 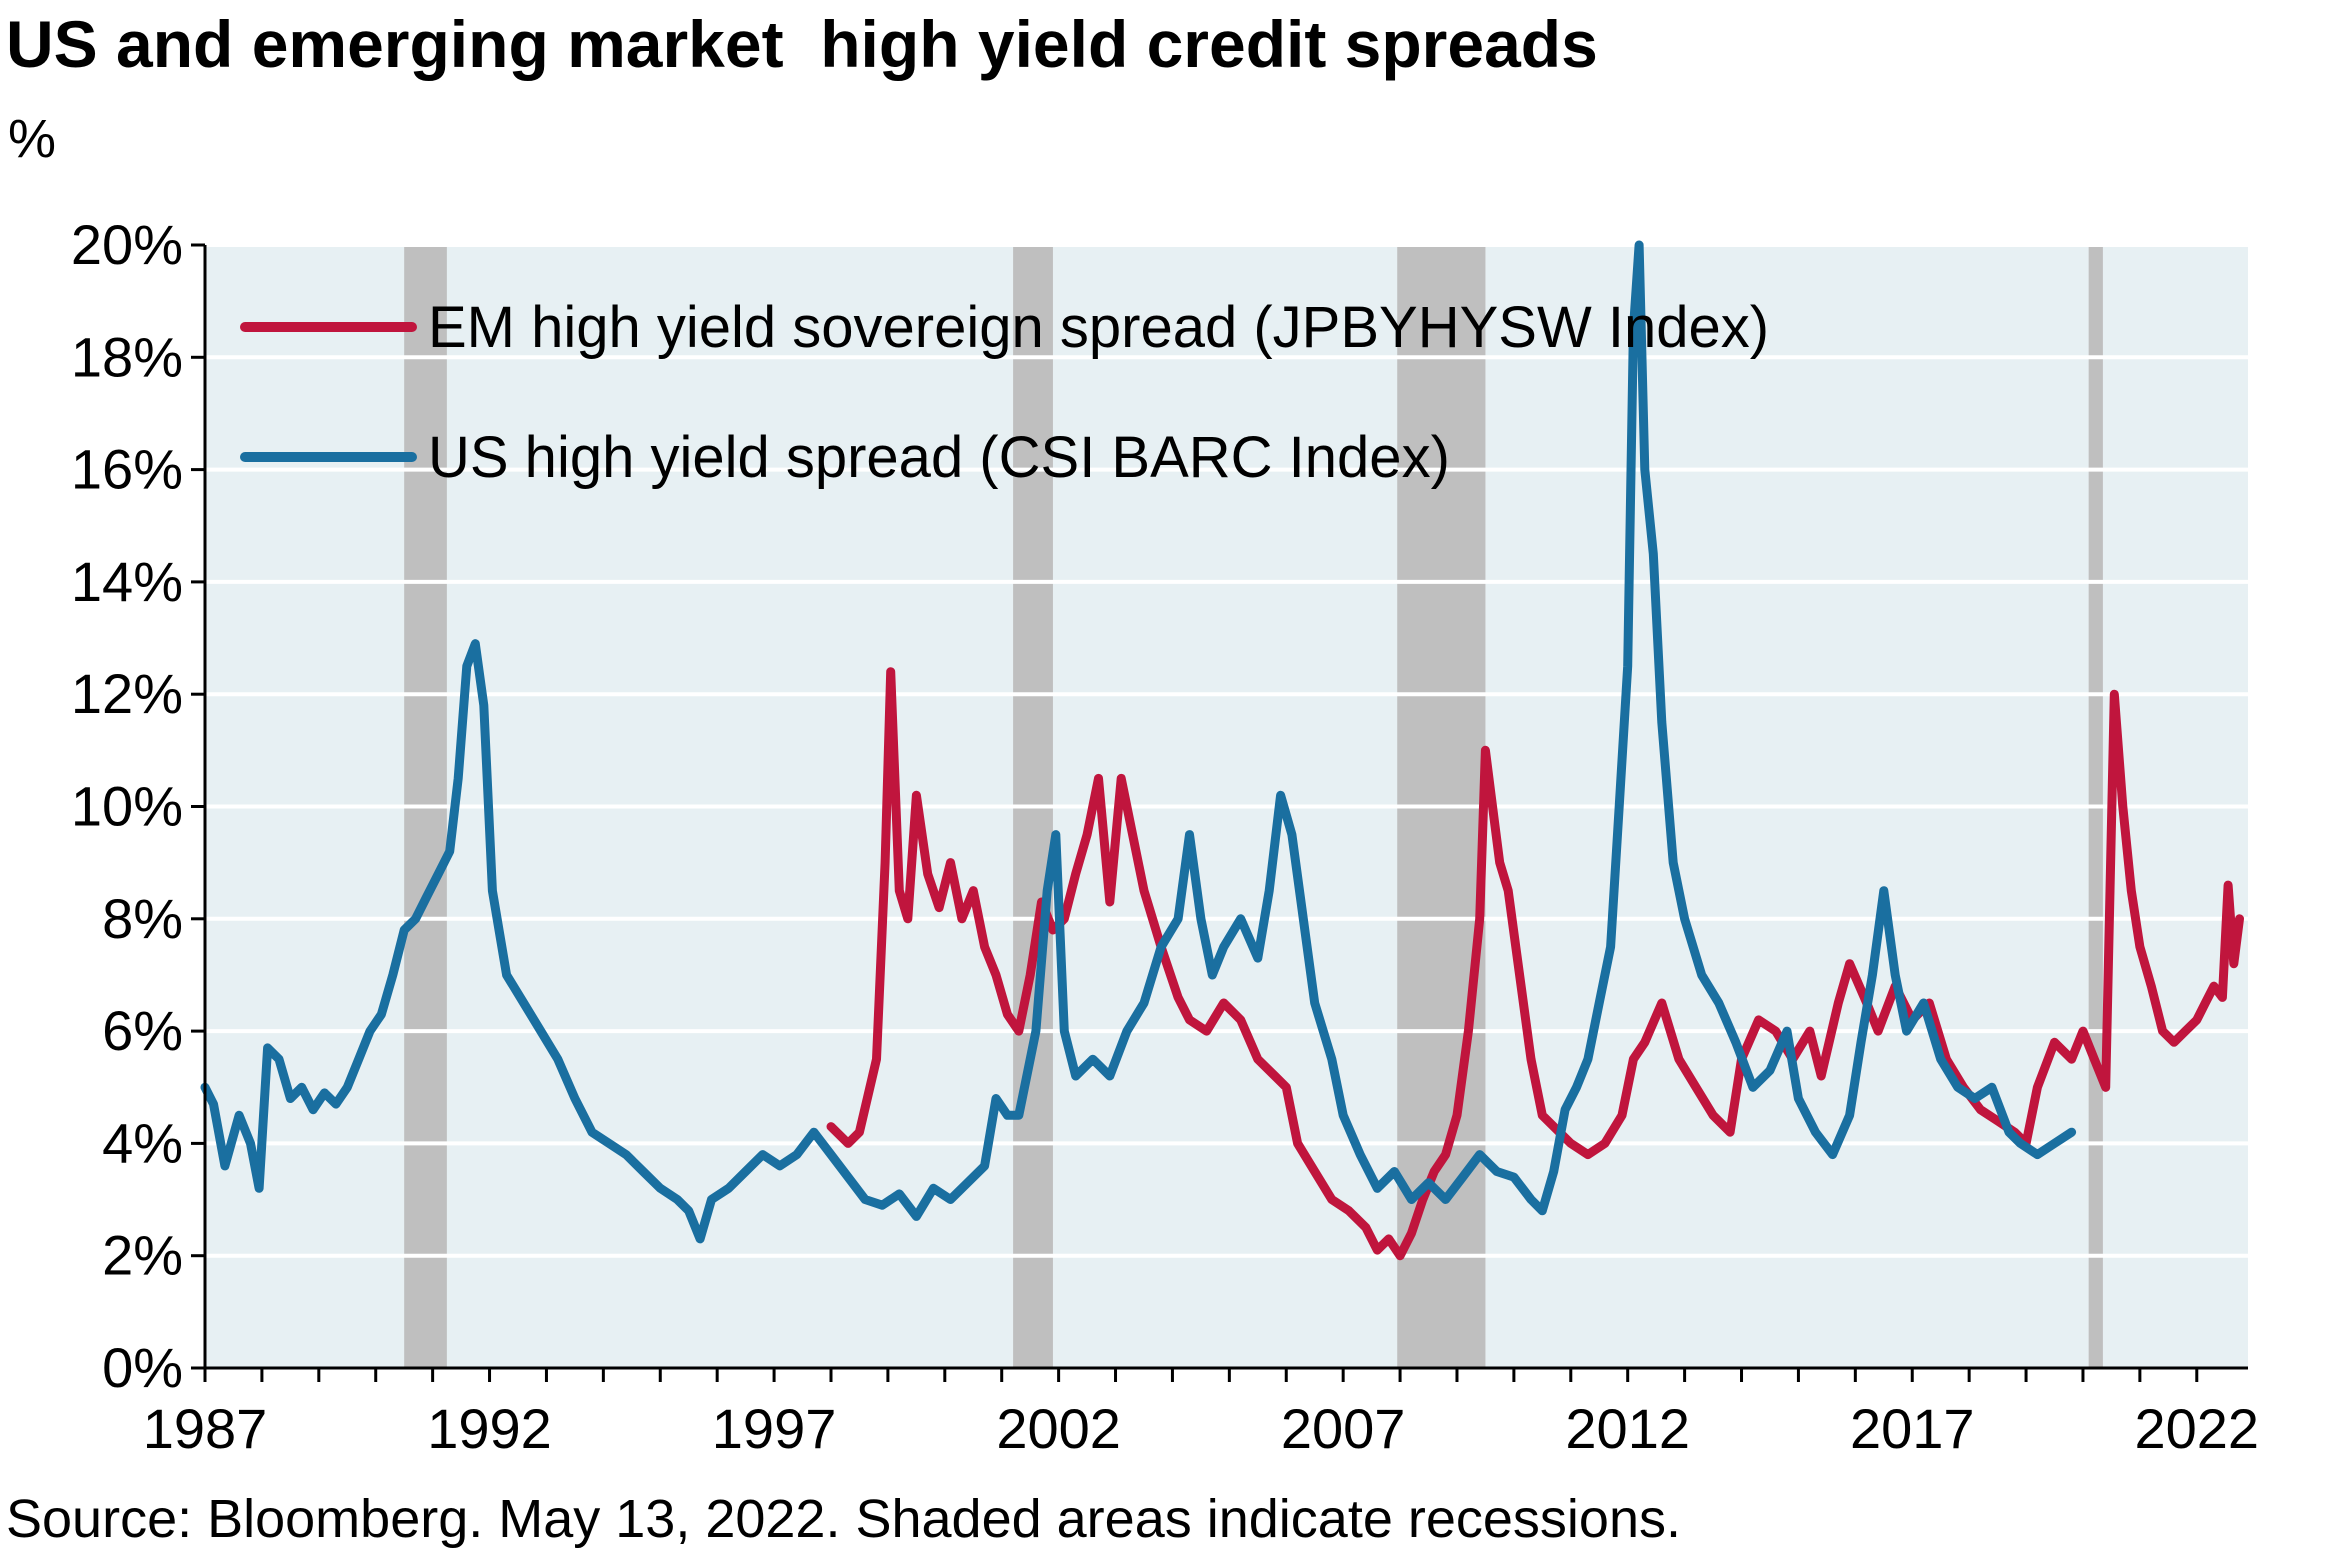 I want to click on x-tick-label: 2007, so click(x=1343, y=1428).